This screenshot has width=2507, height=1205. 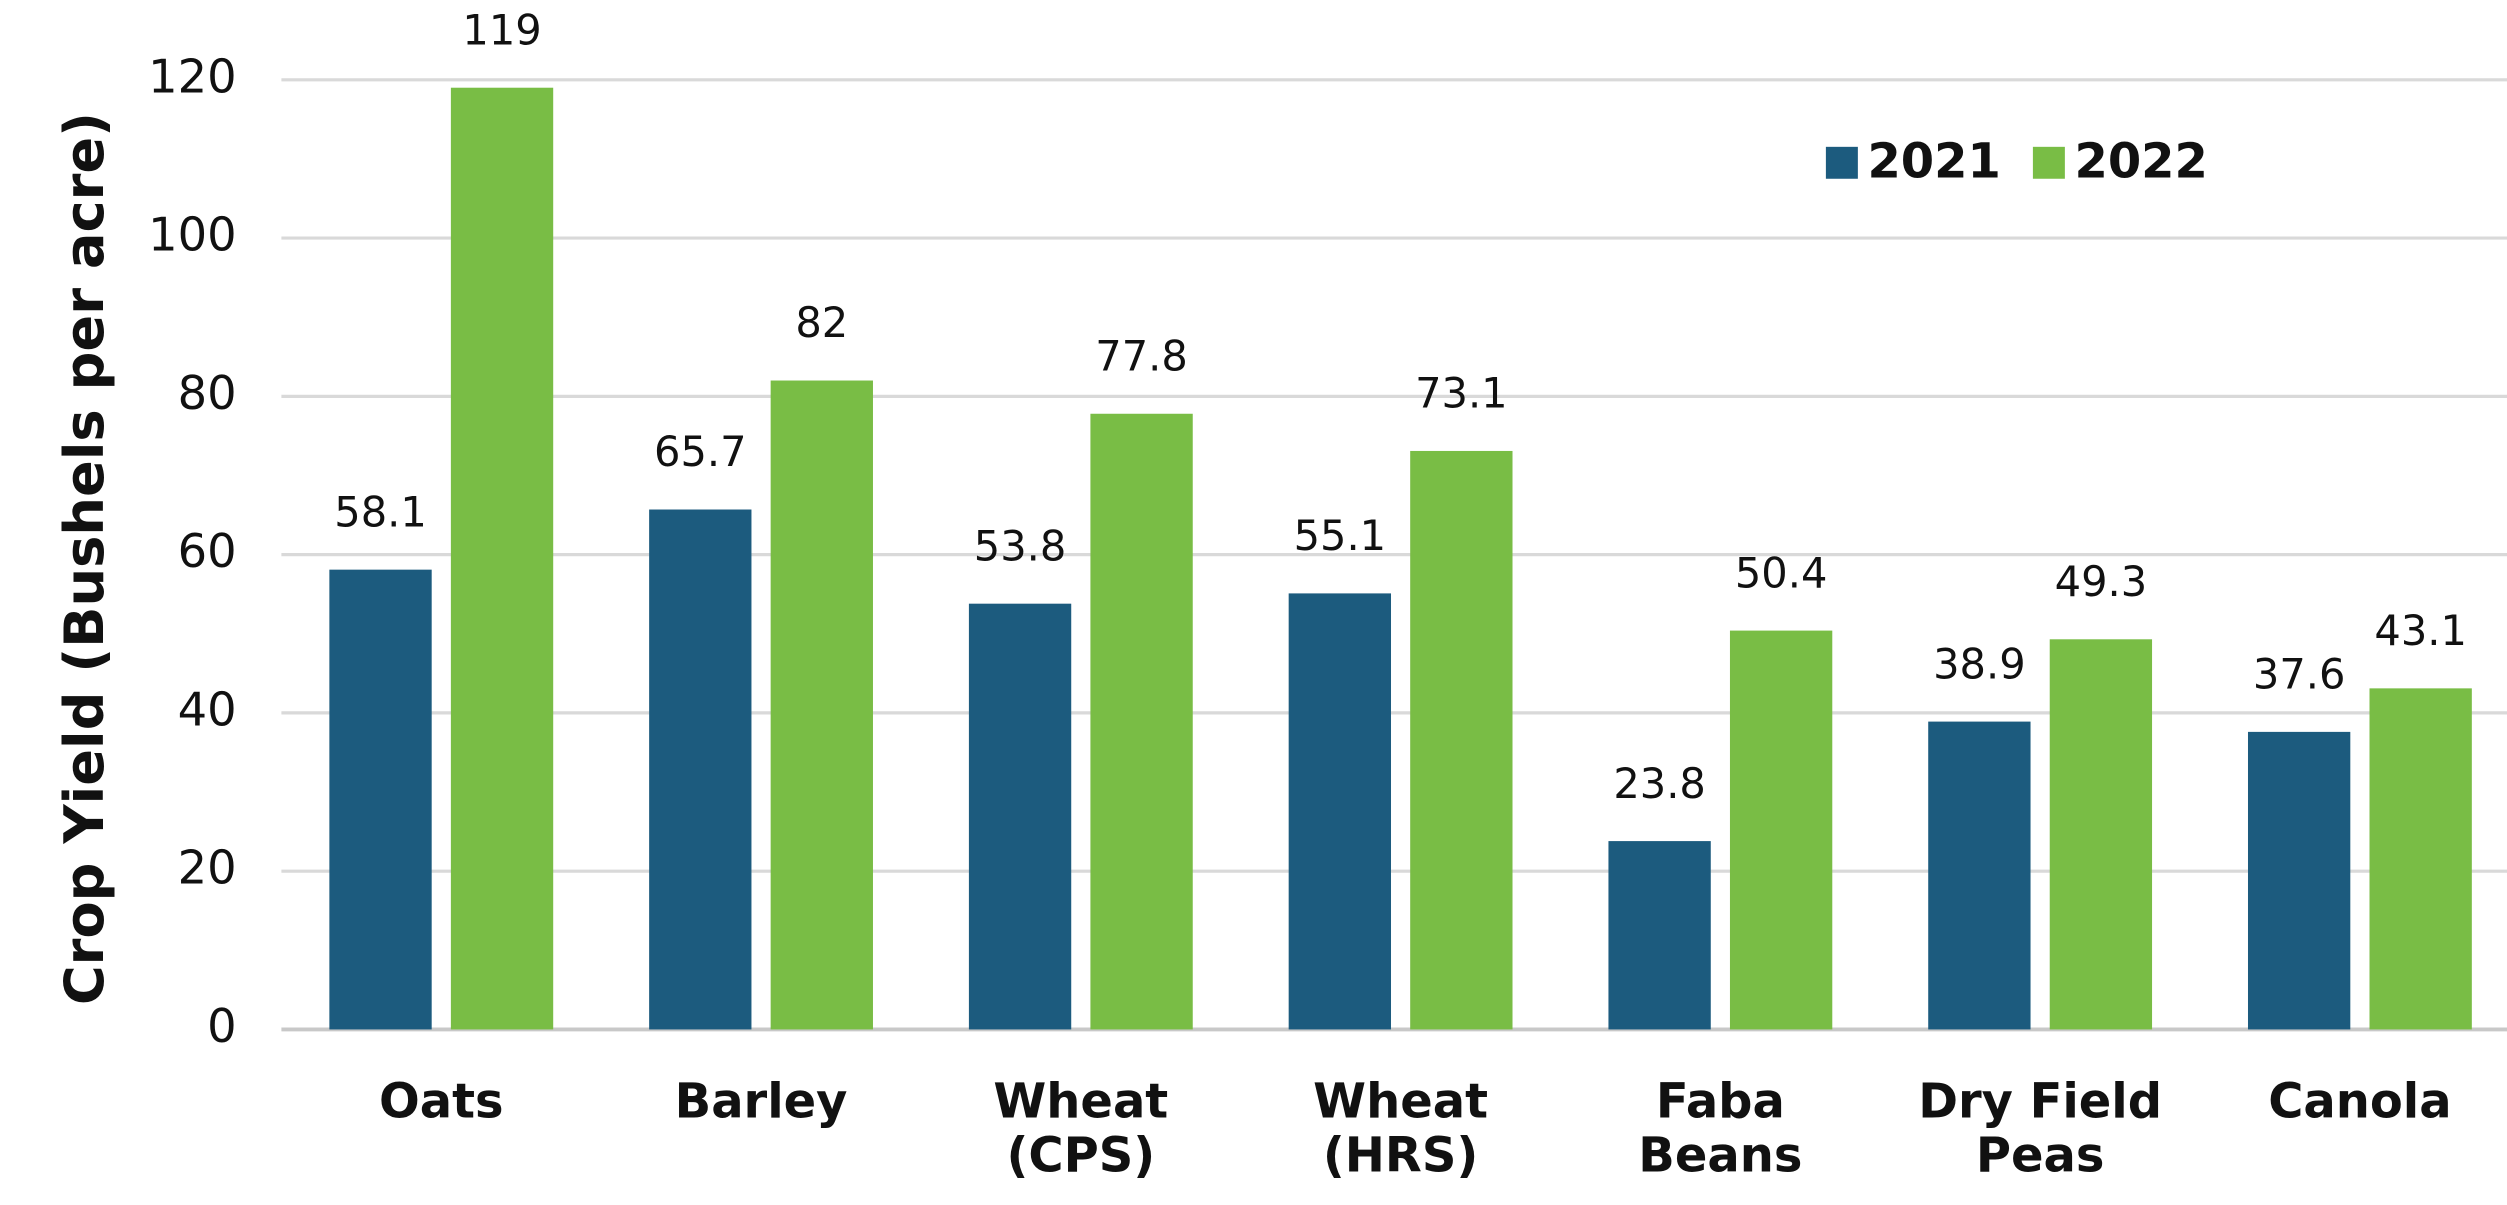 I want to click on value-label: 77.8, so click(x=1141, y=356).